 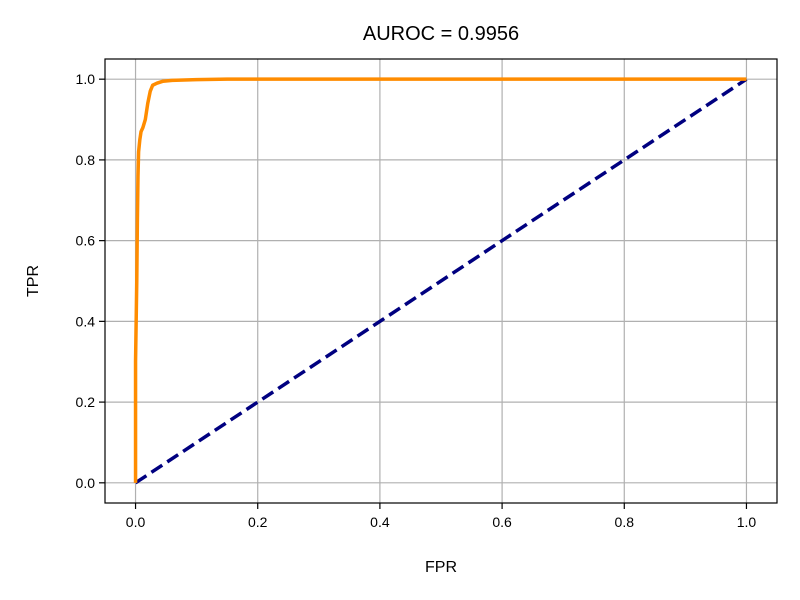 What do you see at coordinates (86, 402) in the screenshot?
I see `y-tick-label: 0.2` at bounding box center [86, 402].